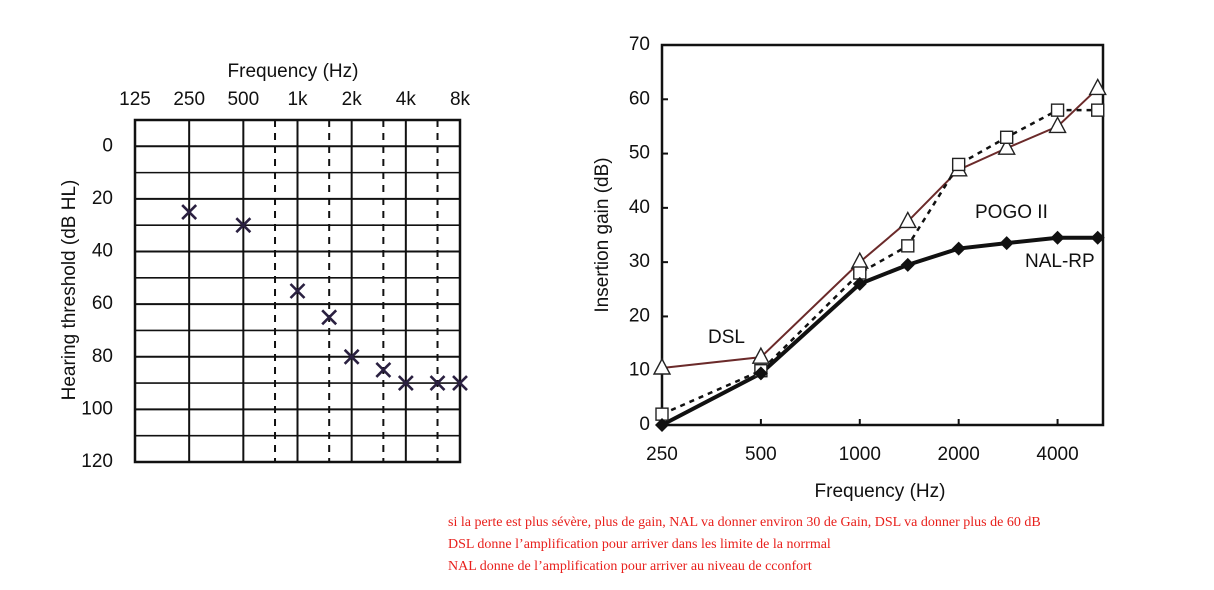  What do you see at coordinates (135, 99) in the screenshot?
I see `x-tick-label: 125` at bounding box center [135, 99].